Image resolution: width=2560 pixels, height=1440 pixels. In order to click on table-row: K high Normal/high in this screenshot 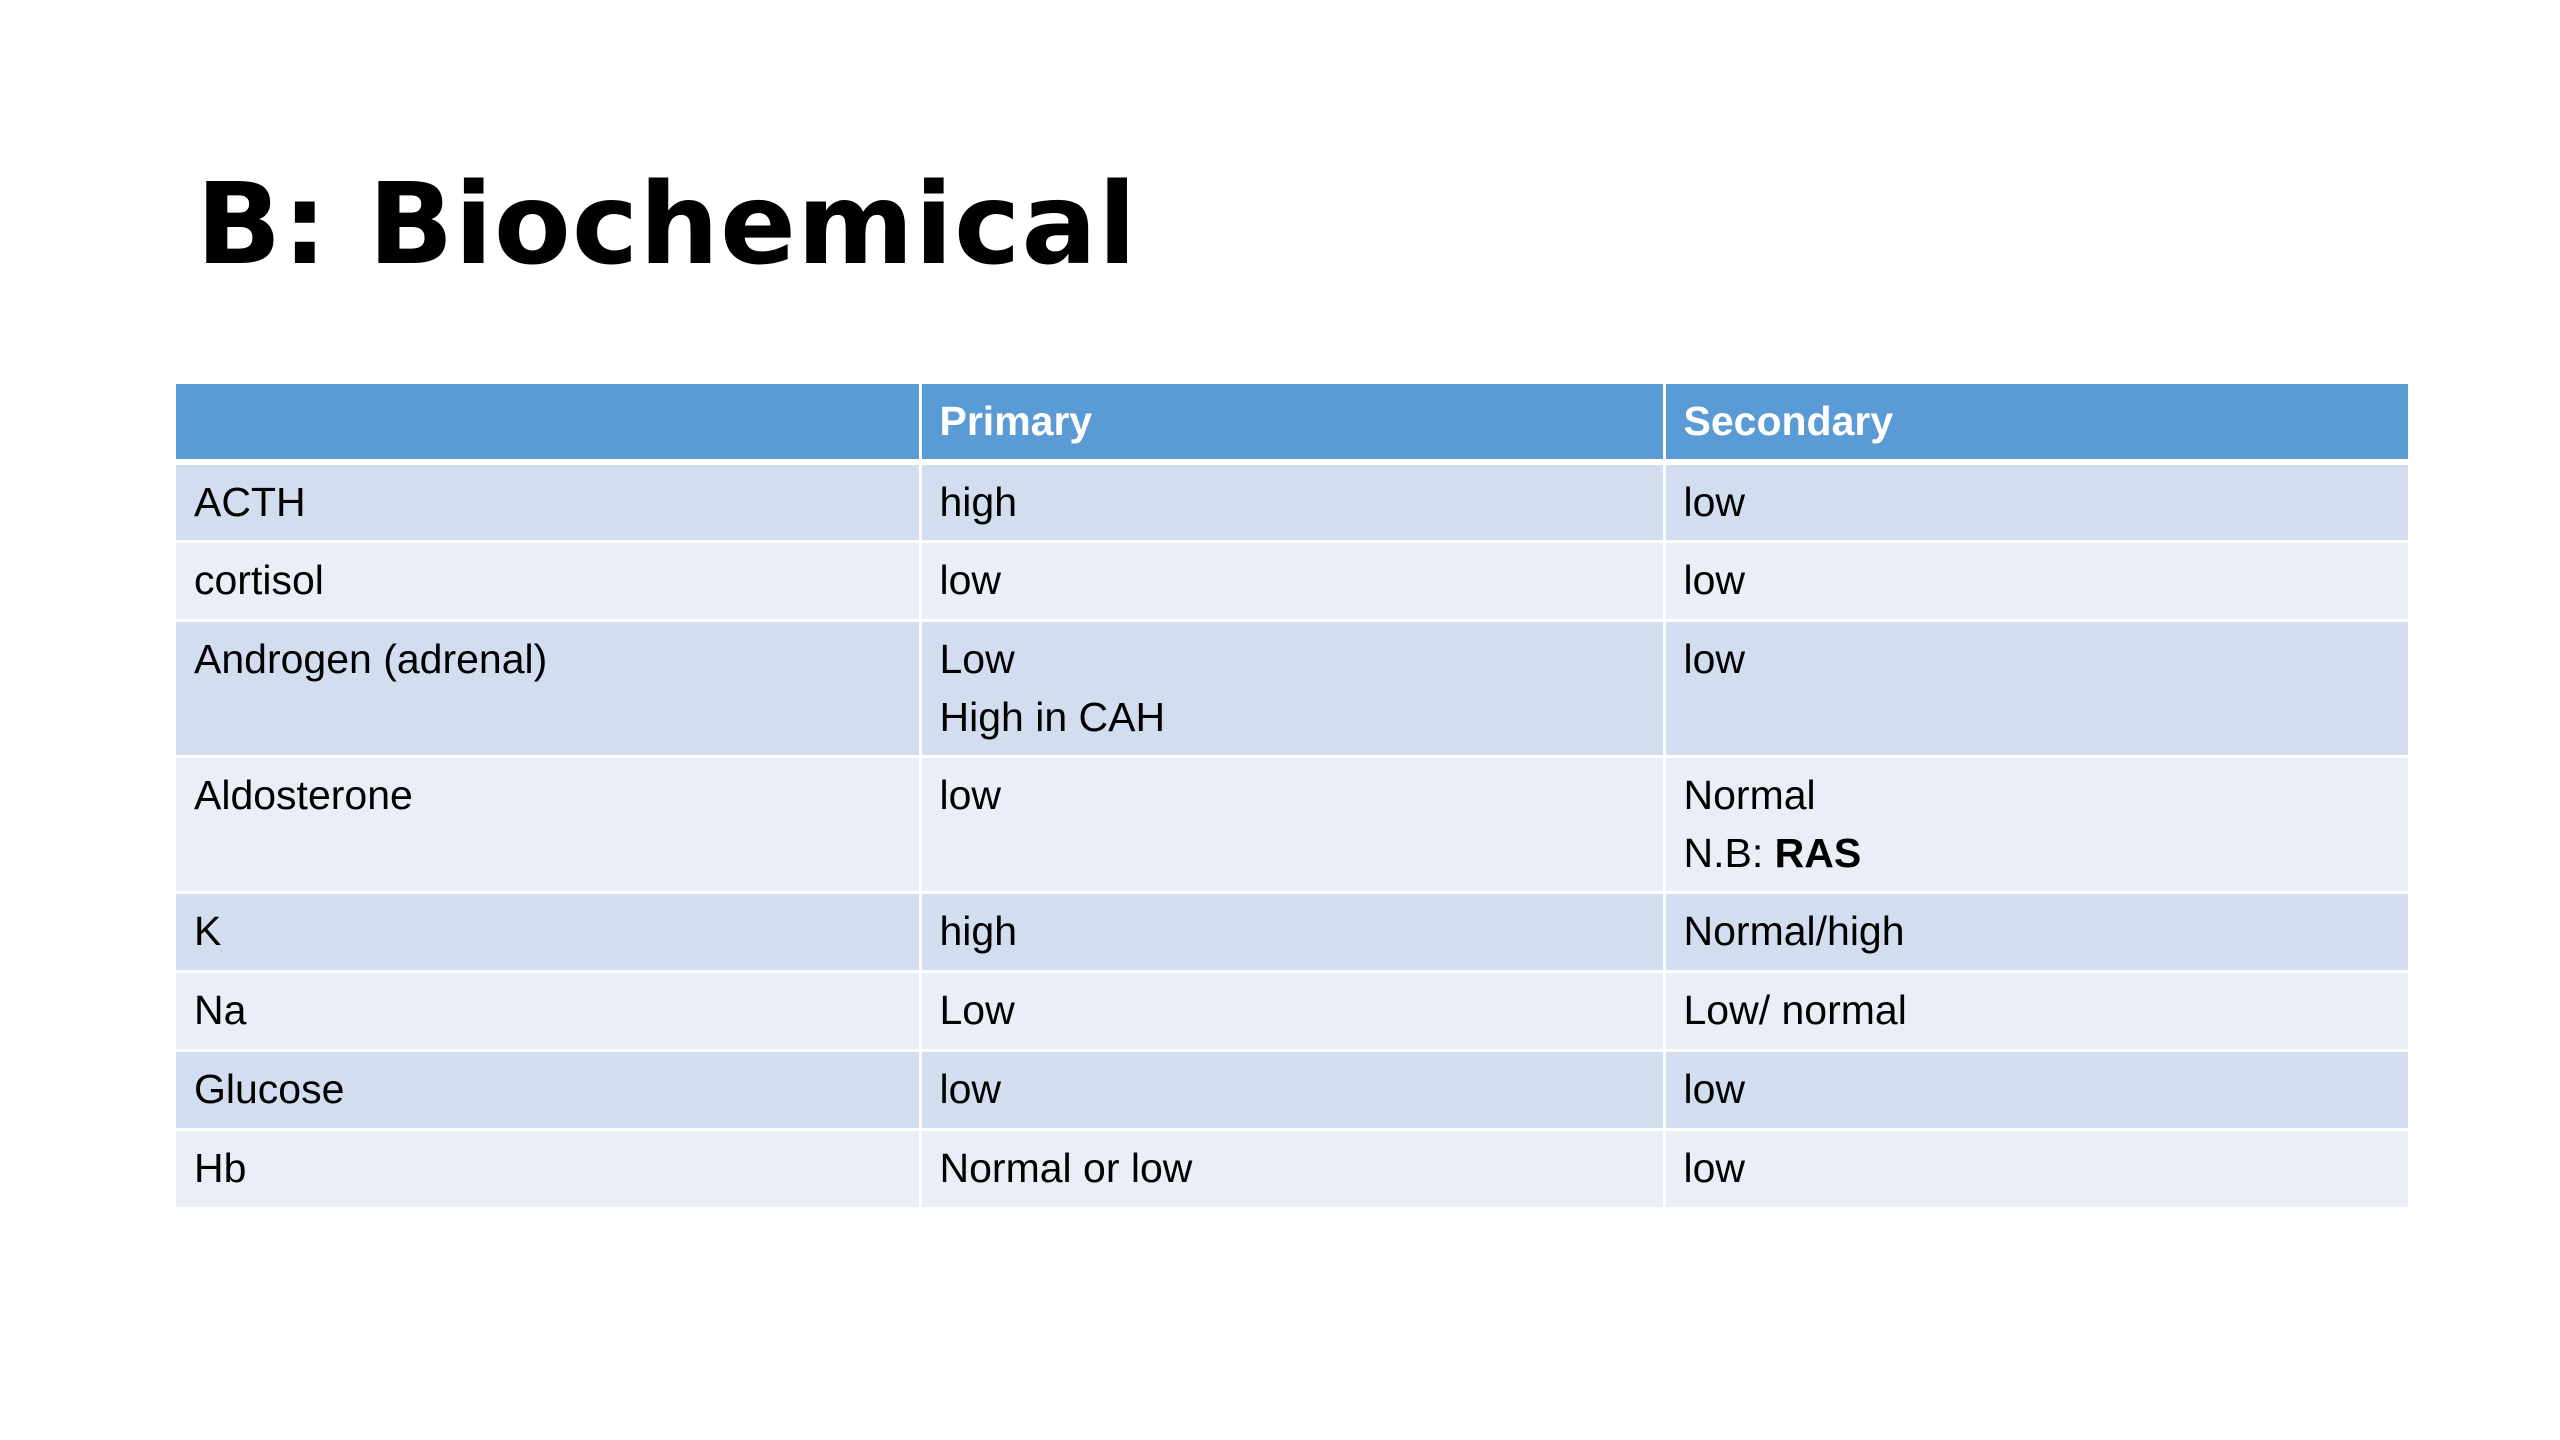, I will do `click(1292, 932)`.